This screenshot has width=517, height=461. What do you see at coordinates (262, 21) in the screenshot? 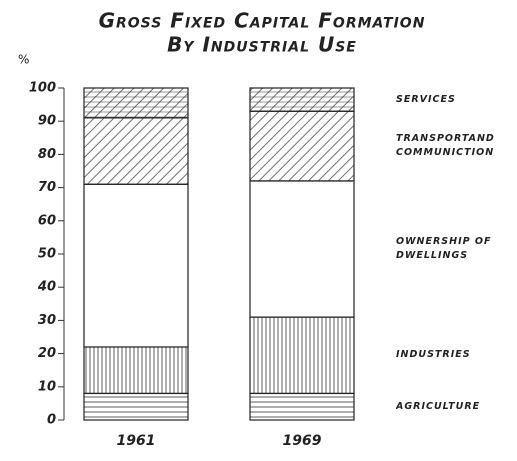
I see `chart-title: Gross Fixed Capital Formation` at bounding box center [262, 21].